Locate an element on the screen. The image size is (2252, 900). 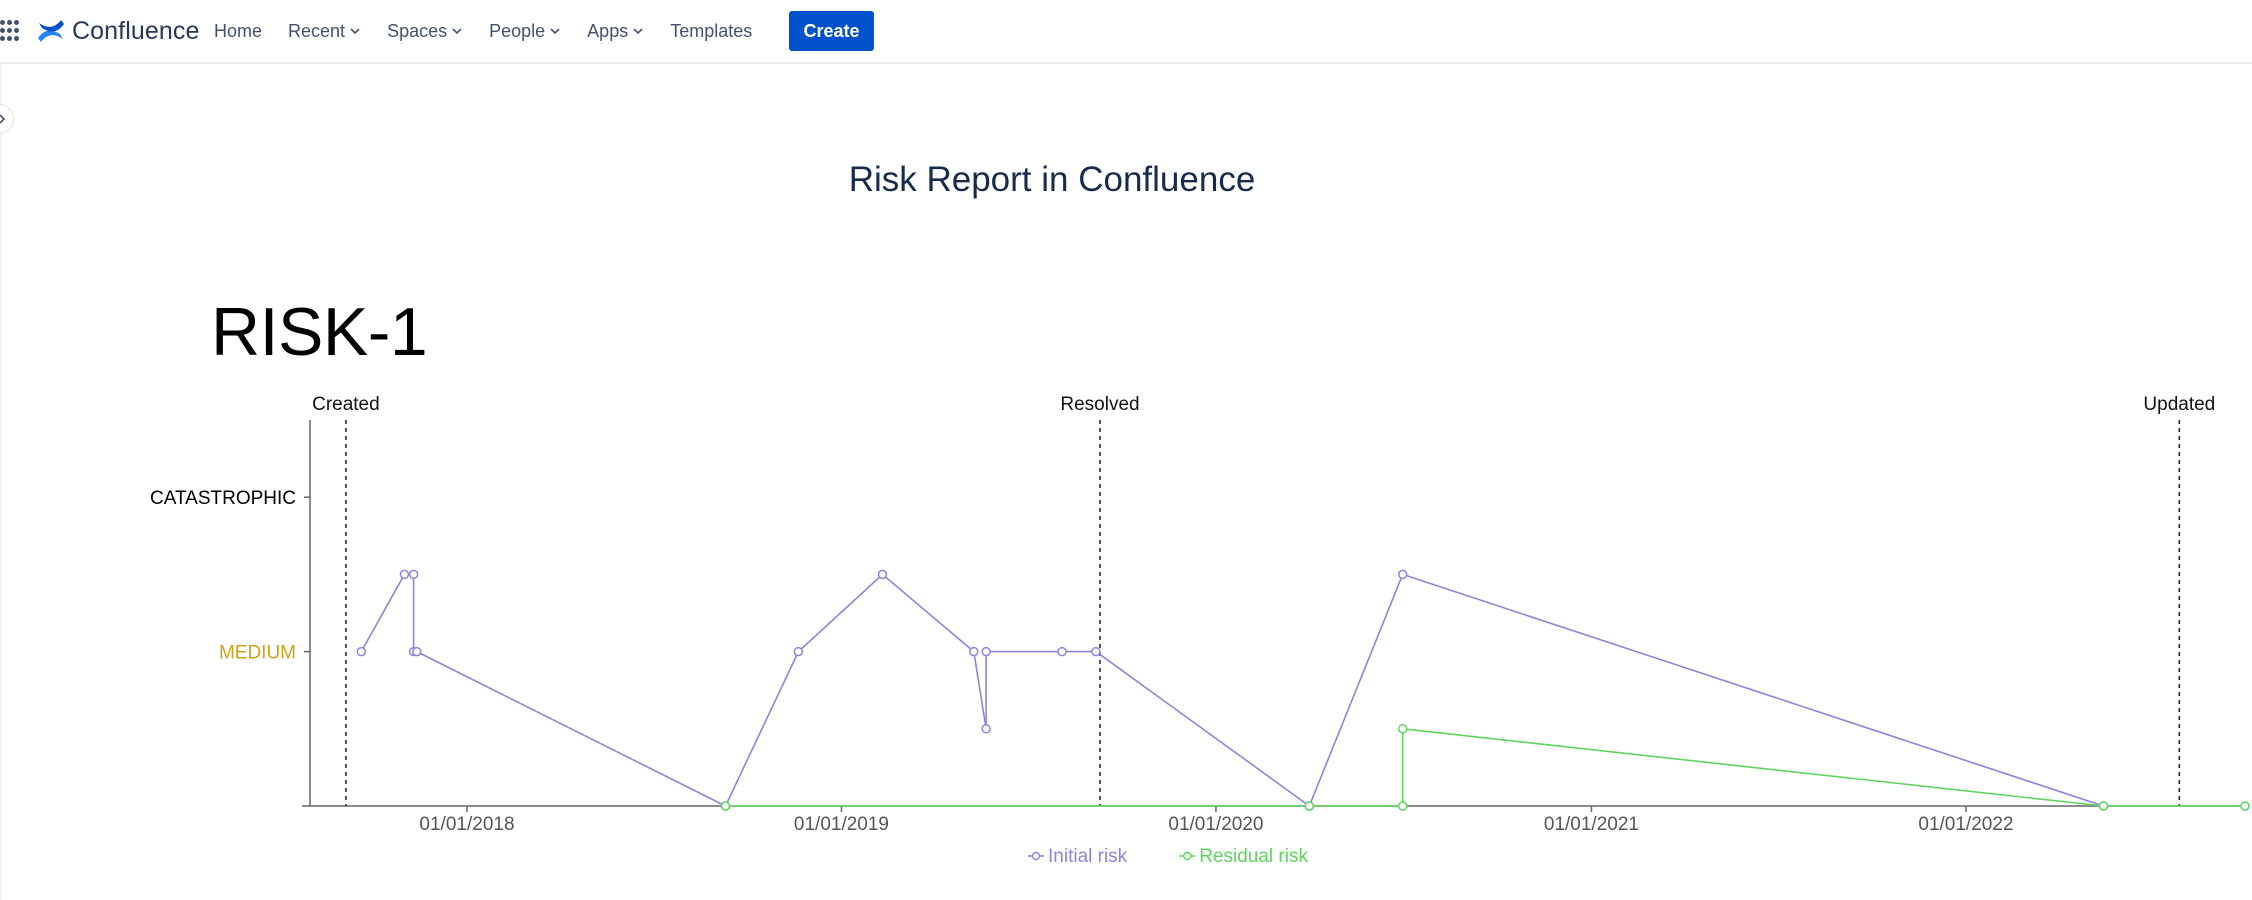
page-title: Risk Report in Confluence is located at coordinates (1052, 179).